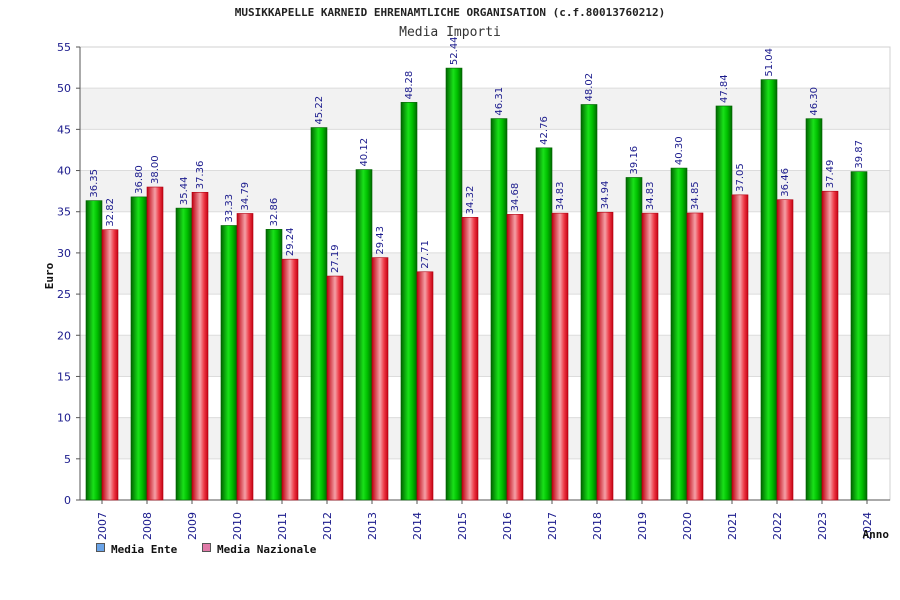 The height and width of the screenshot is (600, 900). I want to click on x-tick-label: 2012, so click(327, 526).